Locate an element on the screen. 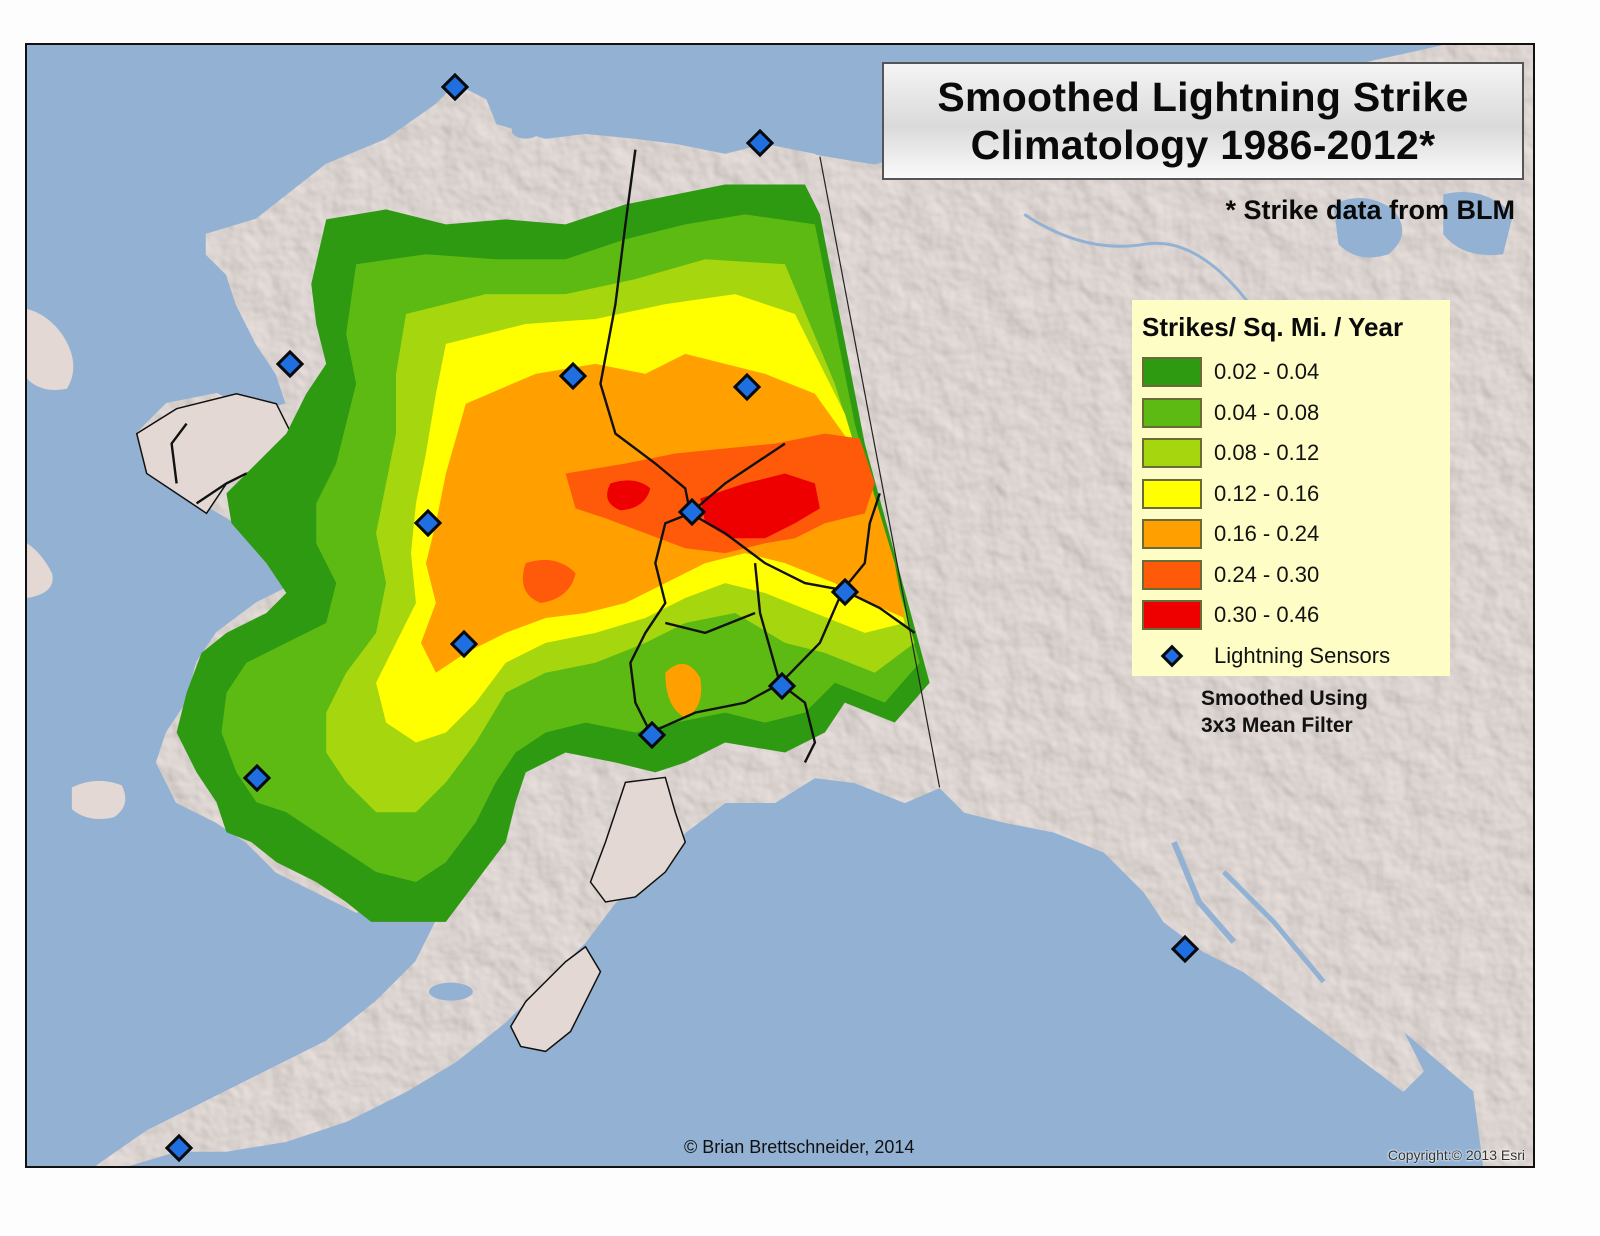  st-lawrence-island is located at coordinates (50, 350).